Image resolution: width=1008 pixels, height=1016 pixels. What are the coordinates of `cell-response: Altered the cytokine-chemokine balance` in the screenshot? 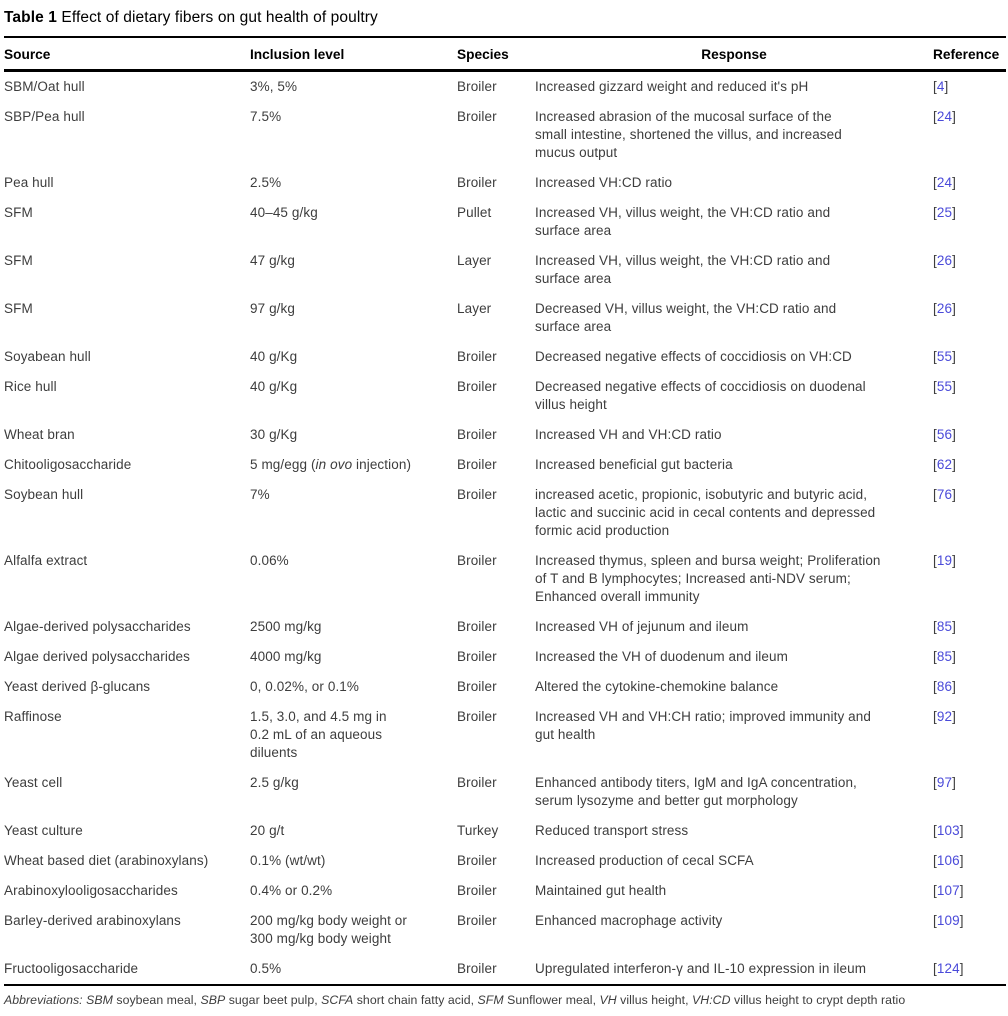 It's located at (657, 686).